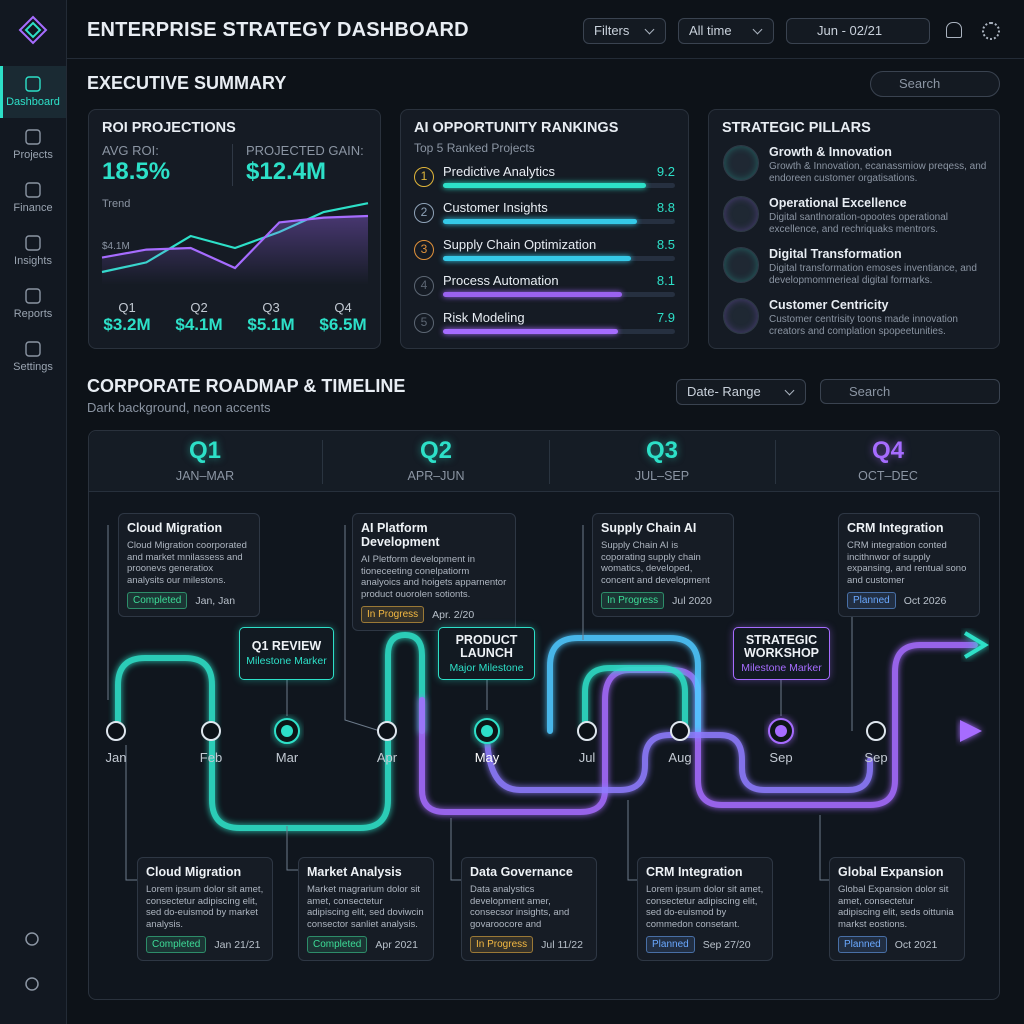 Image resolution: width=1024 pixels, height=1024 pixels. I want to click on axis-arrow, so click(971, 731).